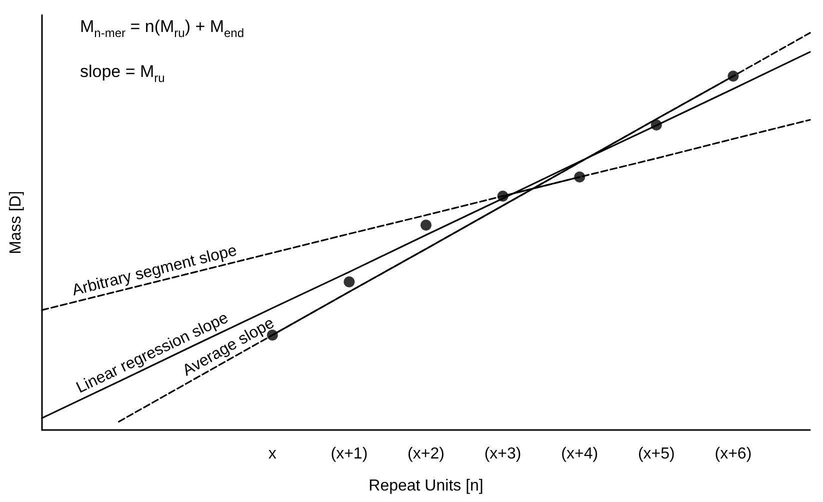 The width and height of the screenshot is (823, 502). What do you see at coordinates (733, 454) in the screenshot?
I see `x-tick-label: (x+6)` at bounding box center [733, 454].